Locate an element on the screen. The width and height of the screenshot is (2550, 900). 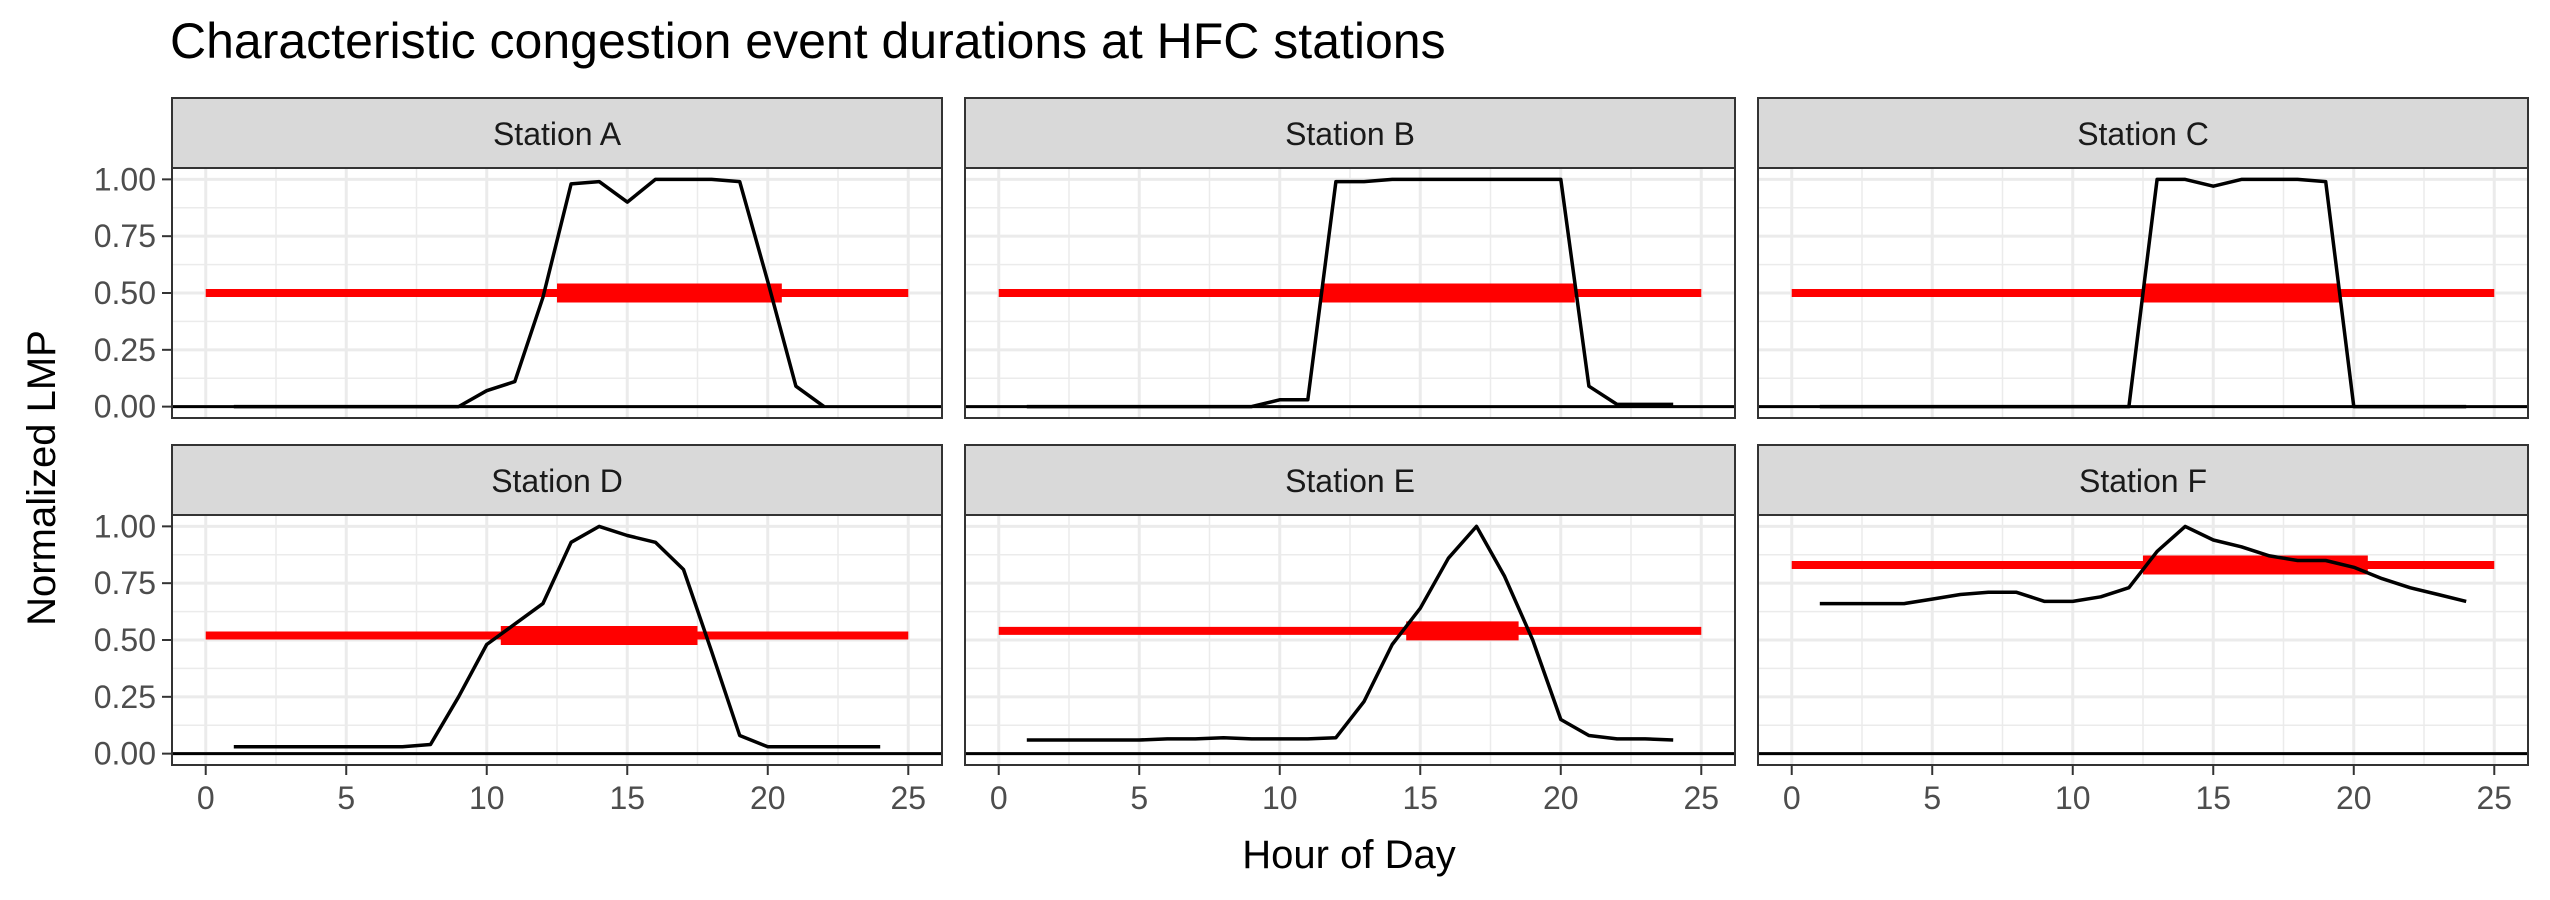
facet-panel: Station A 0.00 0.25 0.50 0.75 1.00 is located at coordinates (518, 261).